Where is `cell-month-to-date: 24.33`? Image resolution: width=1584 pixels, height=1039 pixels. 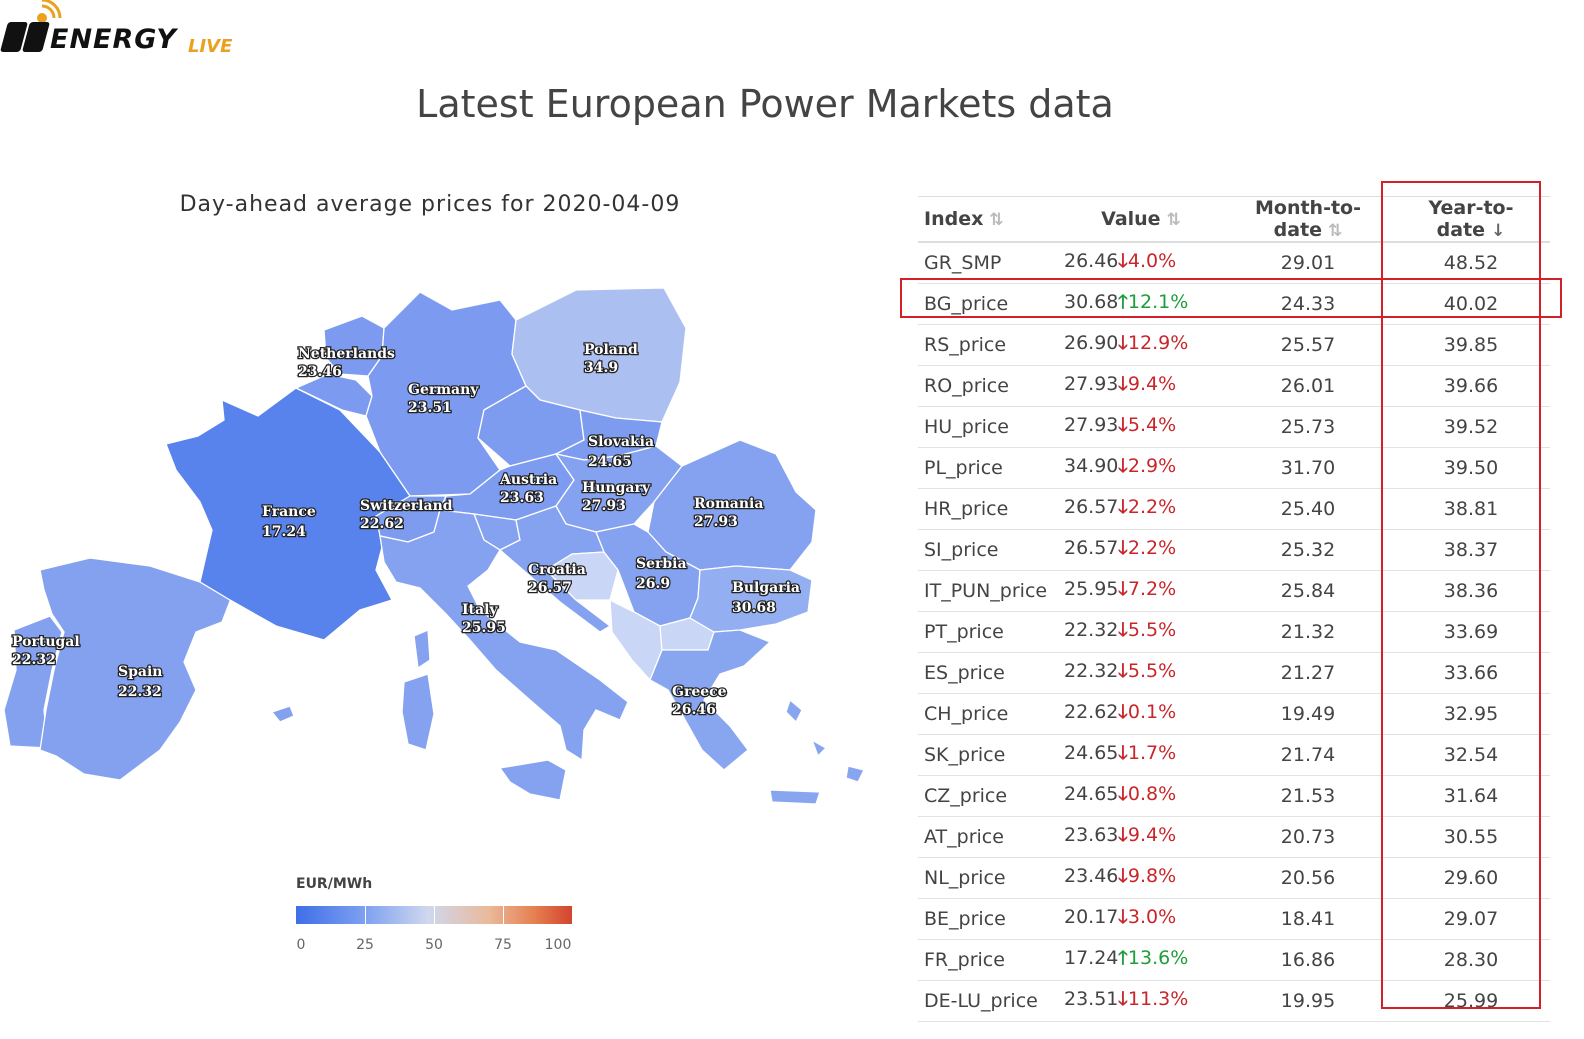 cell-month-to-date: 24.33 is located at coordinates (1308, 304).